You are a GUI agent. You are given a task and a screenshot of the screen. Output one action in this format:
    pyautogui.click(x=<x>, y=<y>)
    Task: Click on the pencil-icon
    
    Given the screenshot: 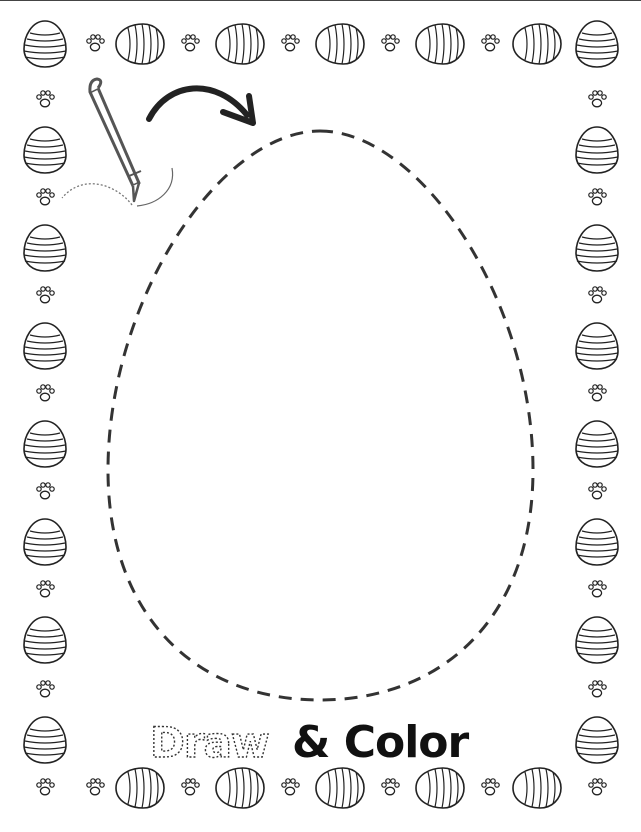 What is the action you would take?
    pyautogui.click(x=117, y=142)
    